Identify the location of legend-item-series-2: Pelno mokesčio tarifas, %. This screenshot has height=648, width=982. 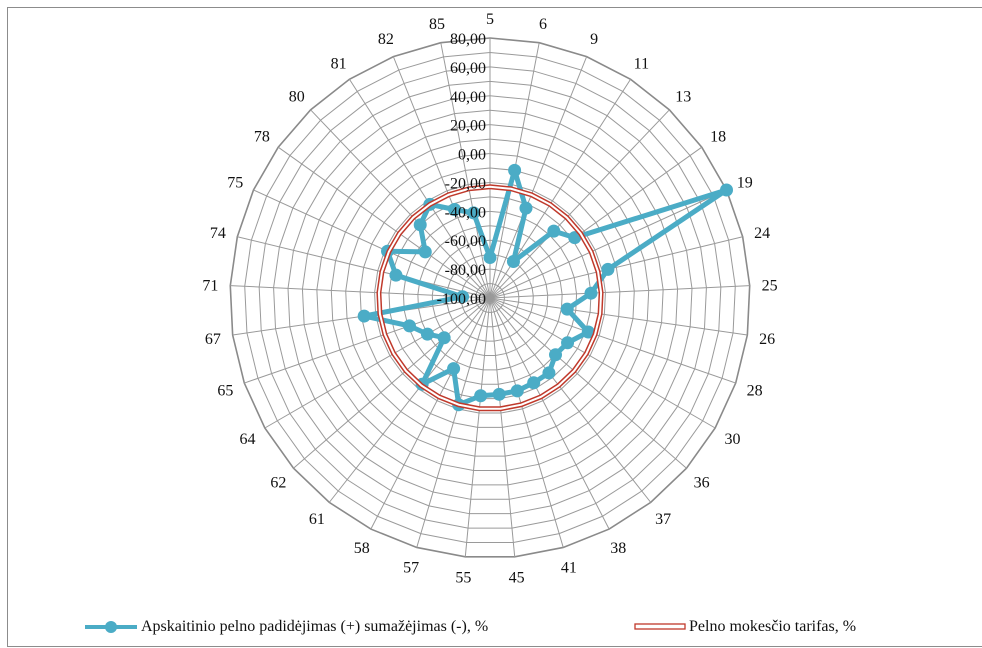
(744, 627).